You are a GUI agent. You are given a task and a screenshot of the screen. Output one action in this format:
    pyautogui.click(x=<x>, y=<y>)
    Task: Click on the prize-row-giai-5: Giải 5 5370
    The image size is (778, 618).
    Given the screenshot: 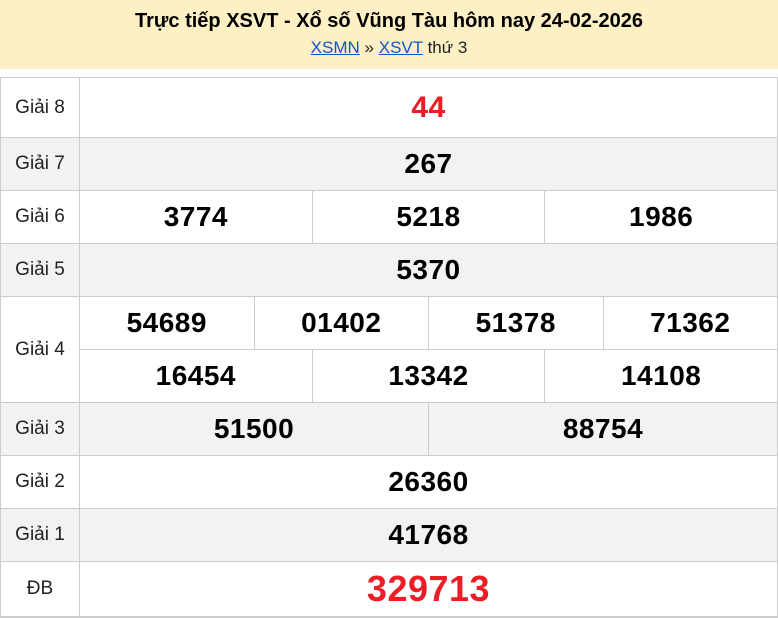 What is the action you would take?
    pyautogui.click(x=389, y=270)
    